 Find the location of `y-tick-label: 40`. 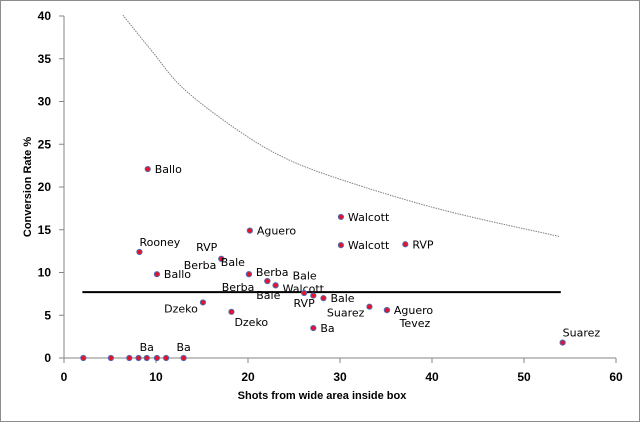

y-tick-label: 40 is located at coordinates (45, 16).